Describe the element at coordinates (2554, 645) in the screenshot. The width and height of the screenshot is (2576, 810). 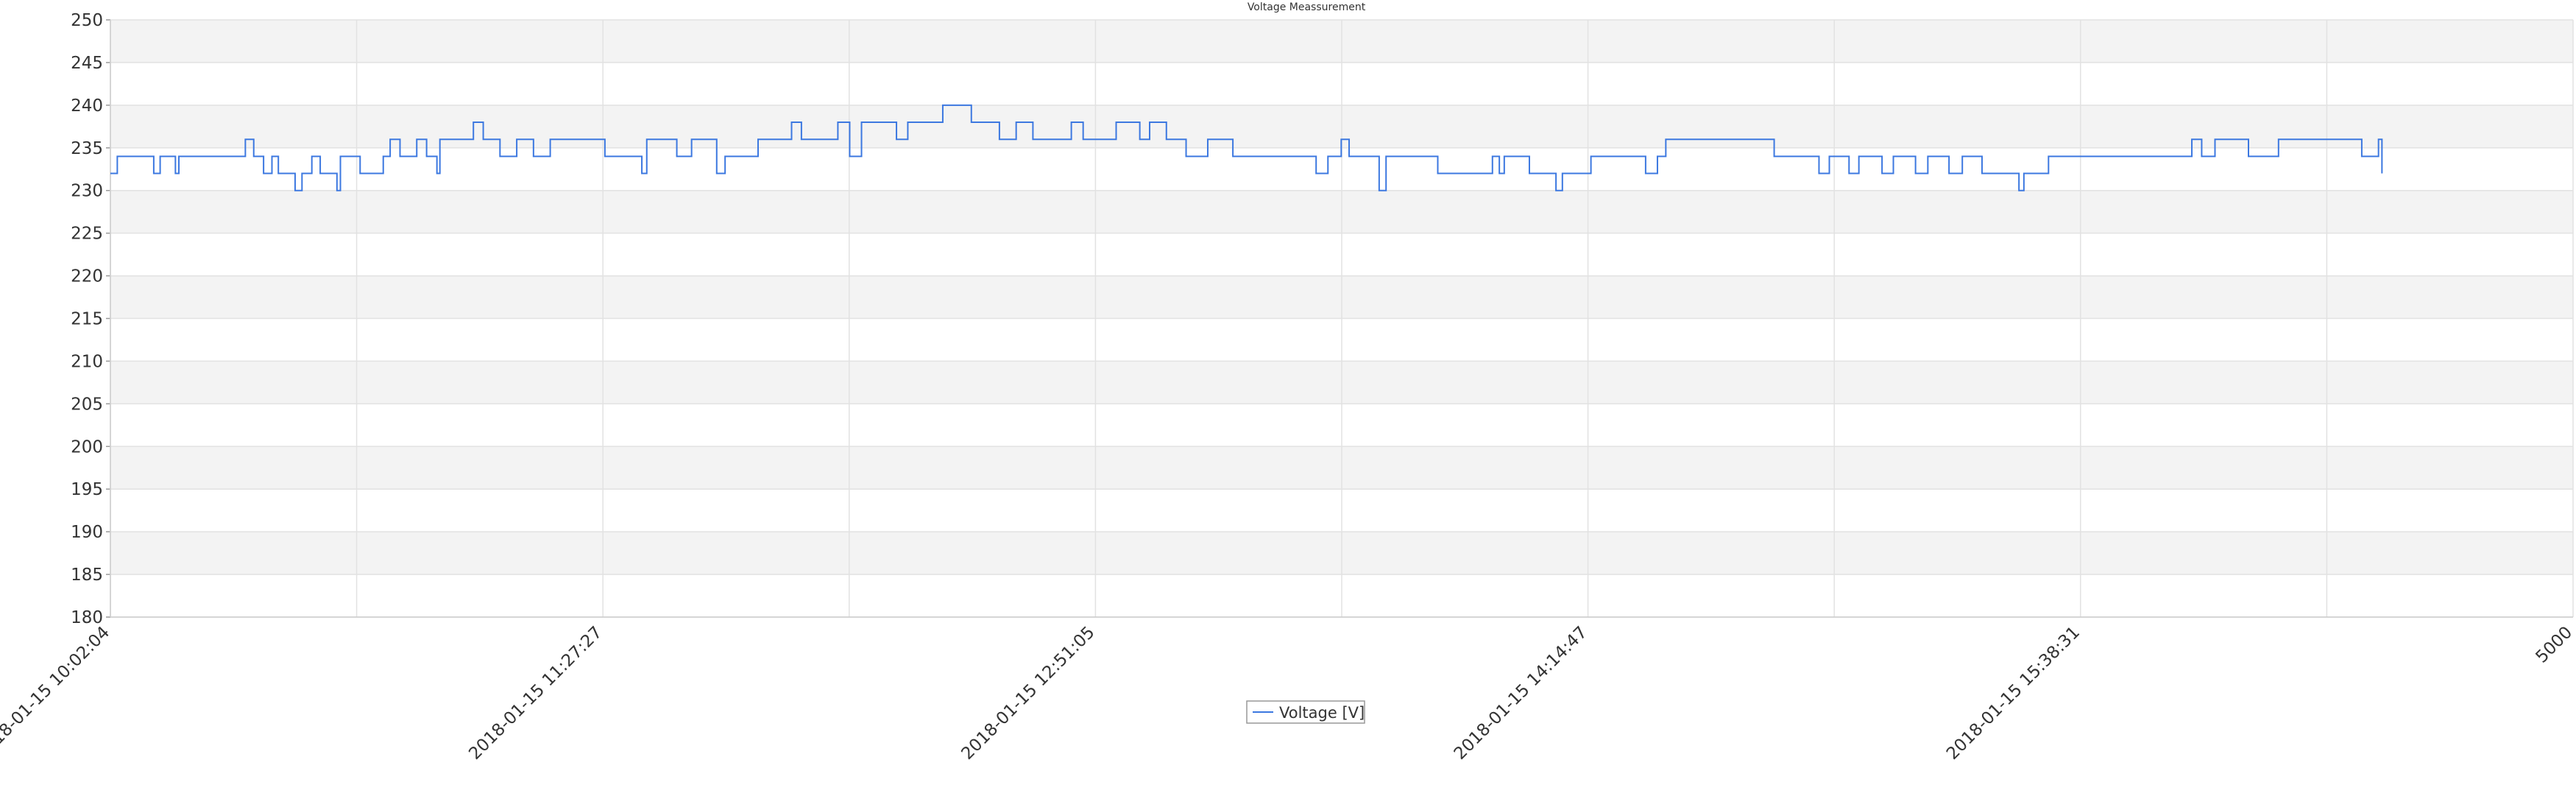
I see `x-tick-label: 5000` at that location.